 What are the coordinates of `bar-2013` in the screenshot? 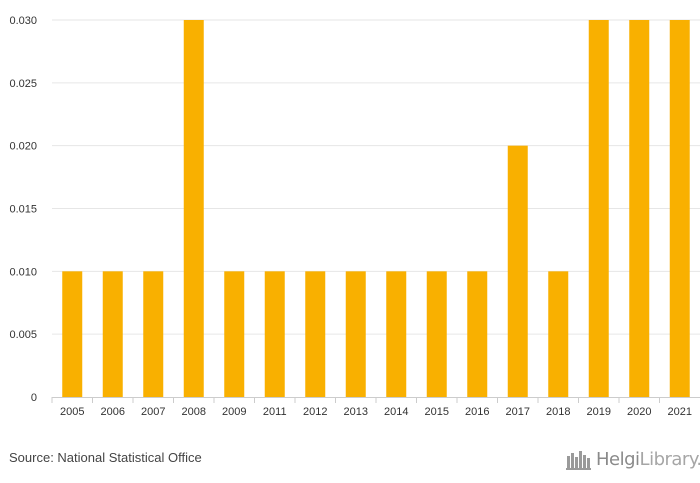 It's located at (355, 334).